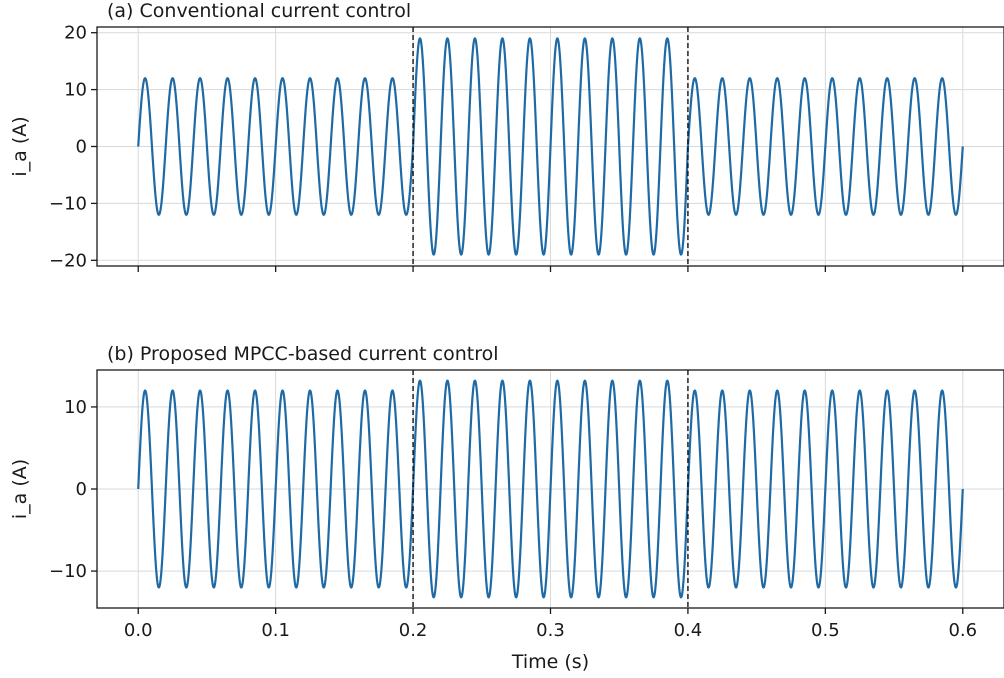  What do you see at coordinates (962, 630) in the screenshot?
I see `x-tick-label: 0.6` at bounding box center [962, 630].